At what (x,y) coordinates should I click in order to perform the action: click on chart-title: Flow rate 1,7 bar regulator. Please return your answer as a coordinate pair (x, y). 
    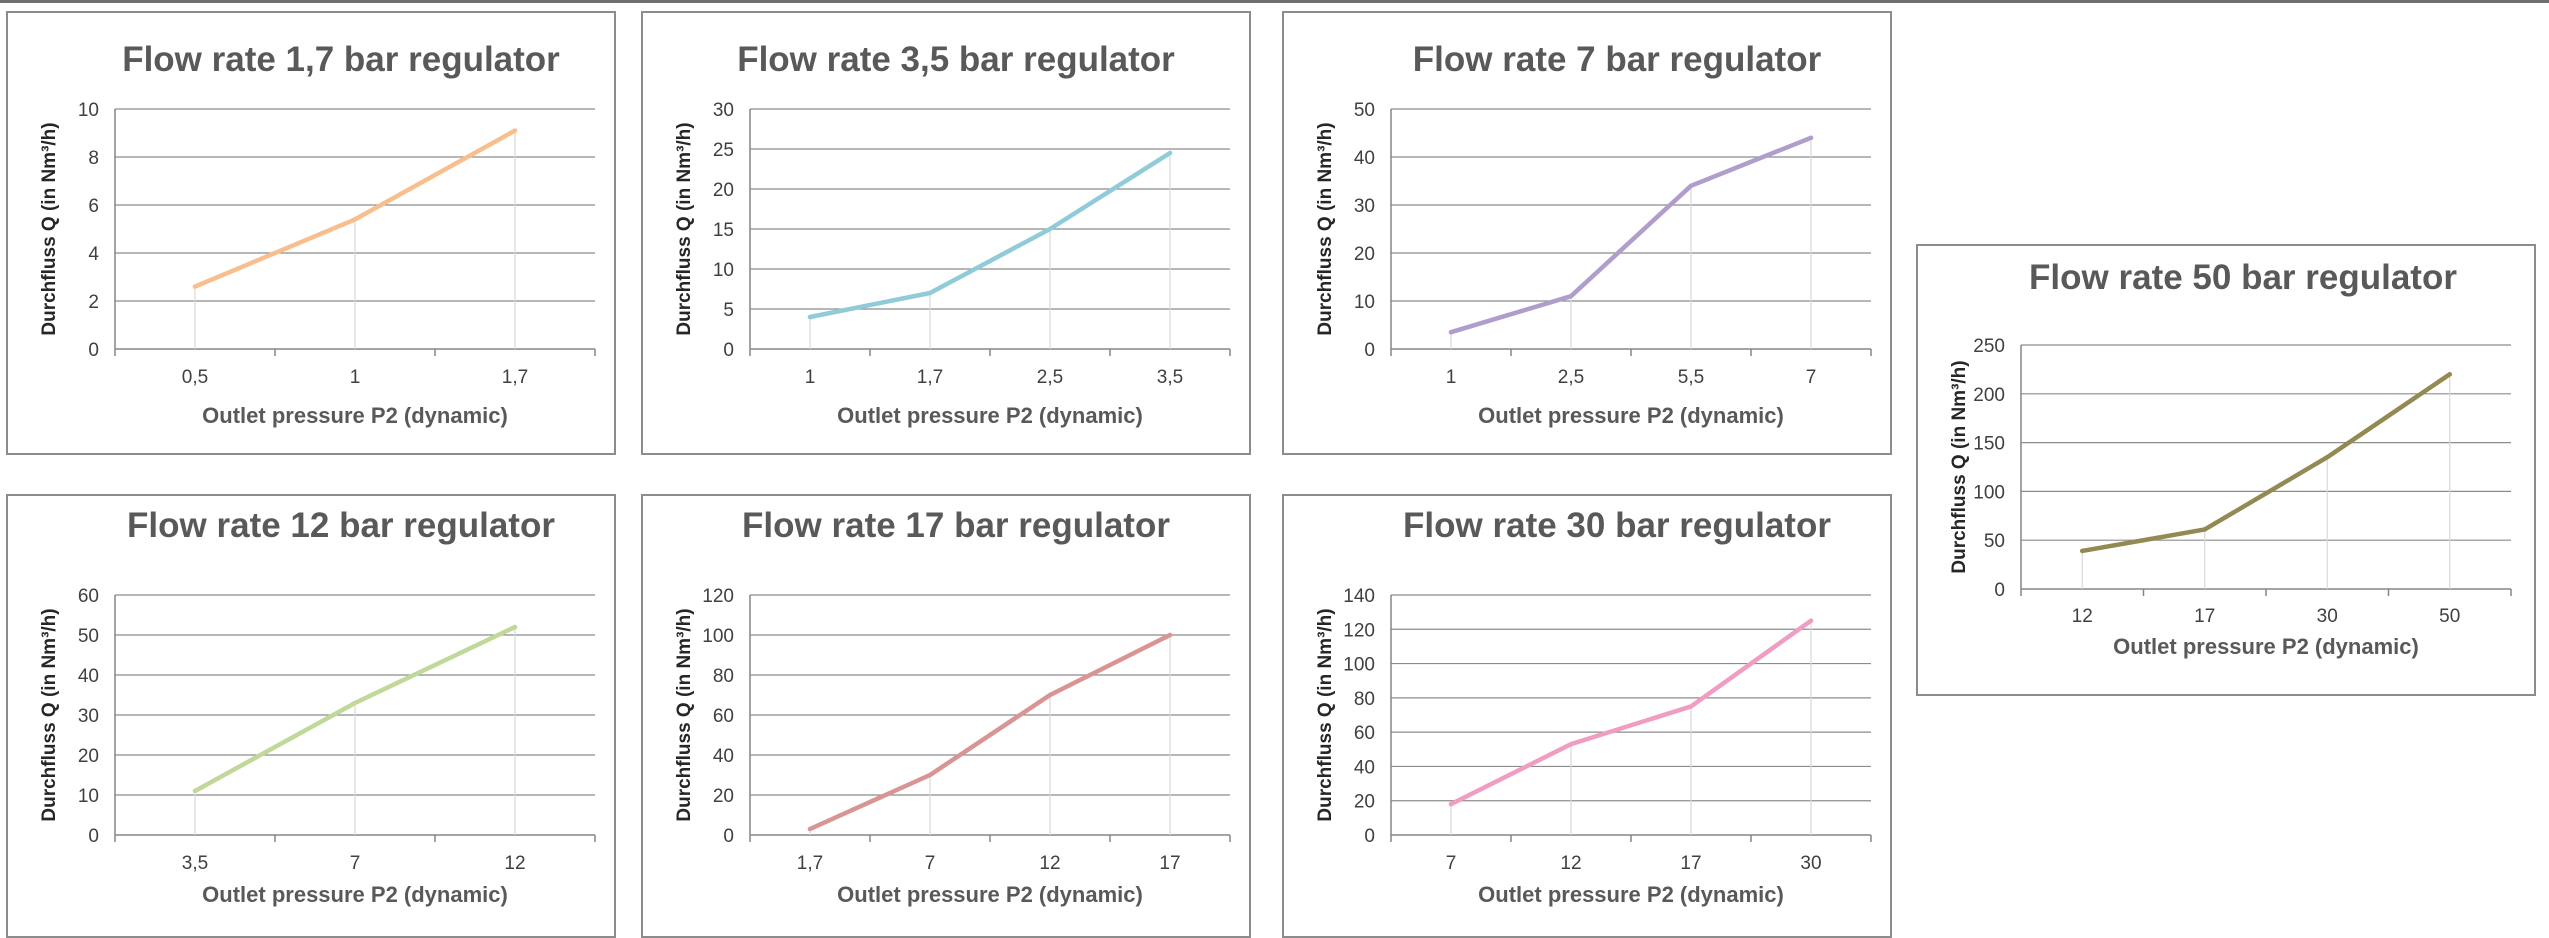
    Looking at the image, I should click on (341, 59).